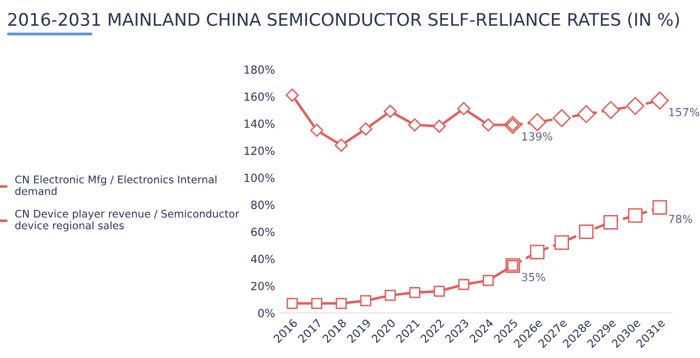 The width and height of the screenshot is (700, 358). I want to click on y-tick-label: 80%, so click(263, 205).